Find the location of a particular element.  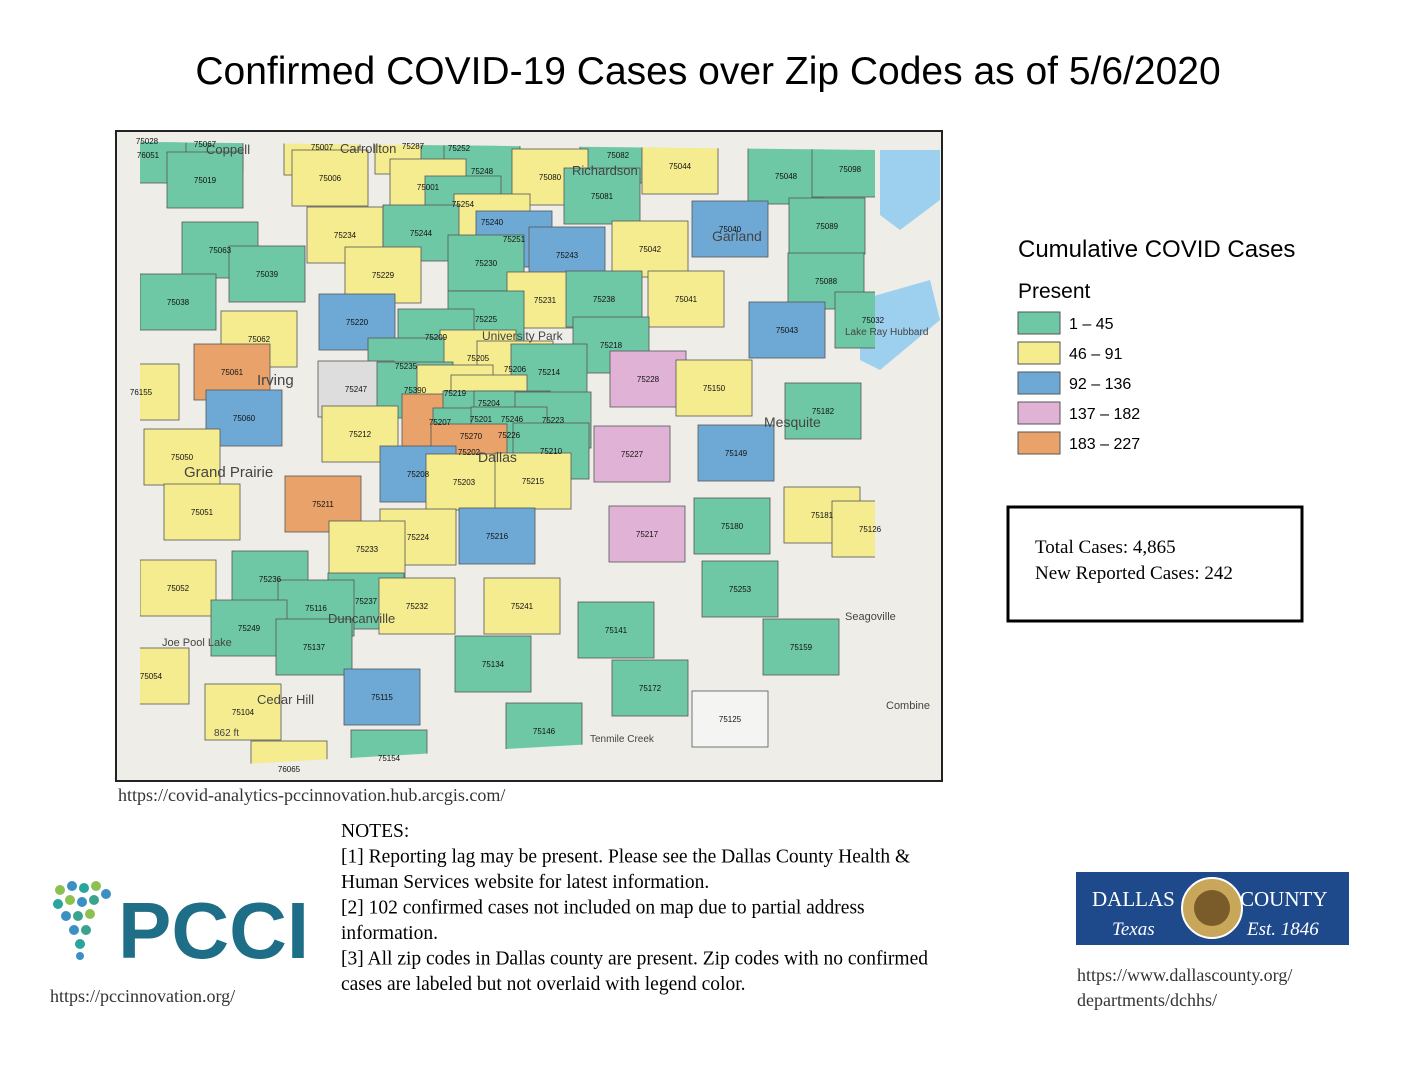

zip-label: 75062 is located at coordinates (259, 339).